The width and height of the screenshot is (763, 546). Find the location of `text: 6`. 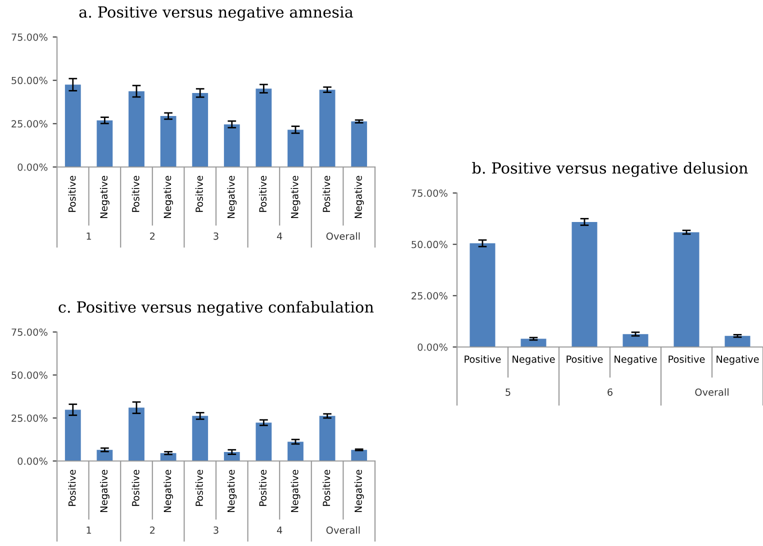

text: 6 is located at coordinates (610, 392).